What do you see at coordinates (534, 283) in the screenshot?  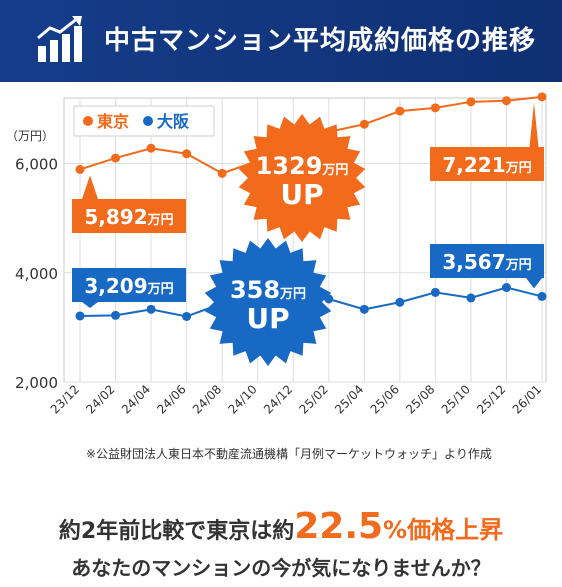 I see `osaka-end-label-pointer` at bounding box center [534, 283].